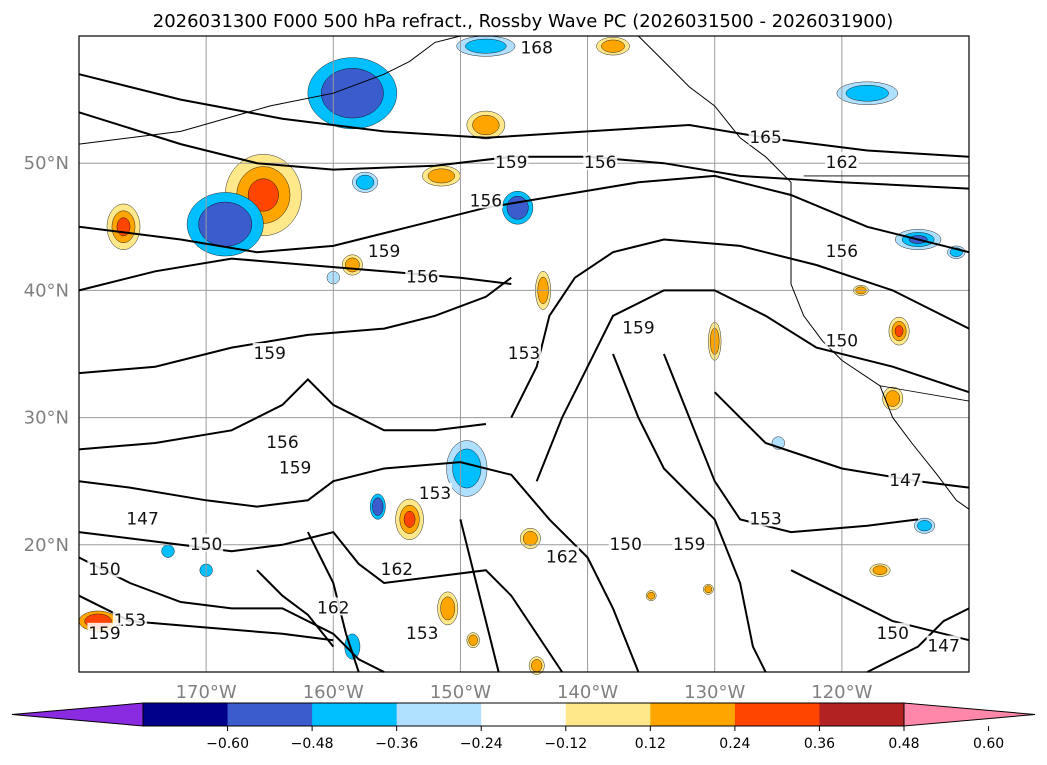 The image size is (1047, 765). I want to click on colorbar-tick-label: 0.60, so click(988, 744).